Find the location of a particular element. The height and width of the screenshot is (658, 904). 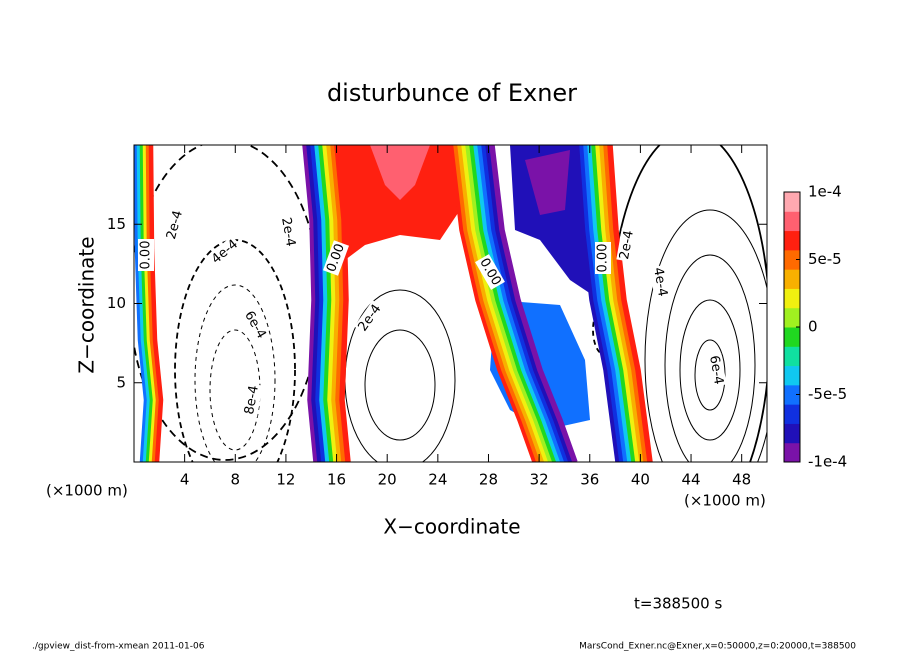

x-axis-title: X−coordinate is located at coordinates (451, 527).